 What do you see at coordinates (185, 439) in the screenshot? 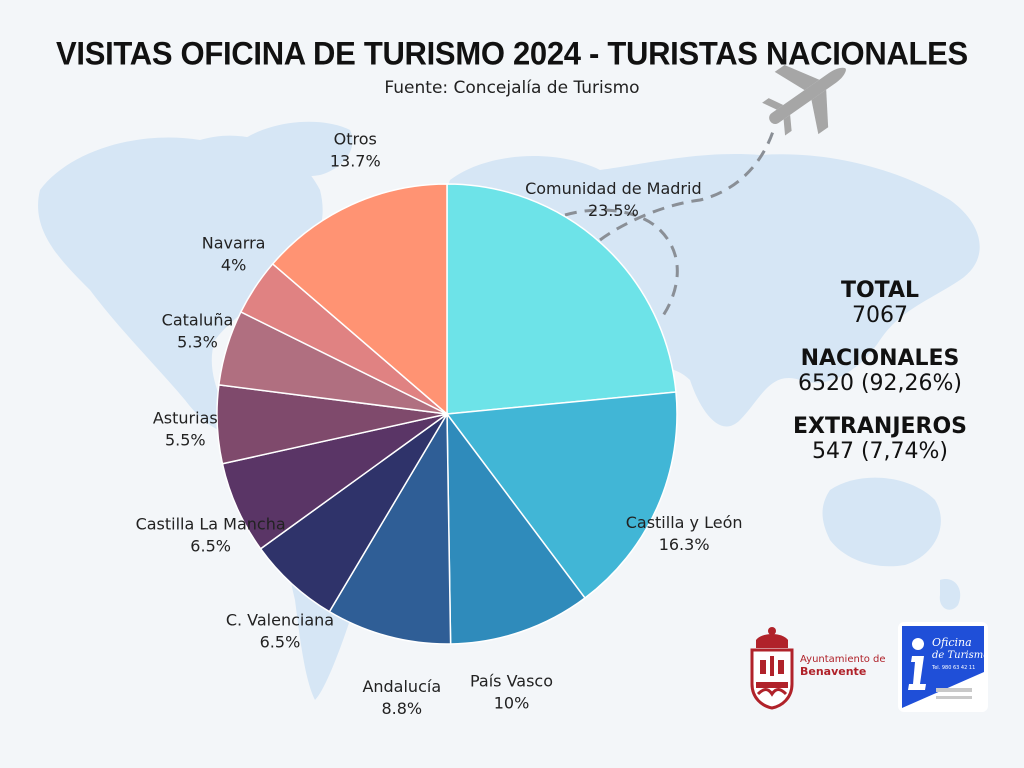
I see `slice-value-6: 5.5%` at bounding box center [185, 439].